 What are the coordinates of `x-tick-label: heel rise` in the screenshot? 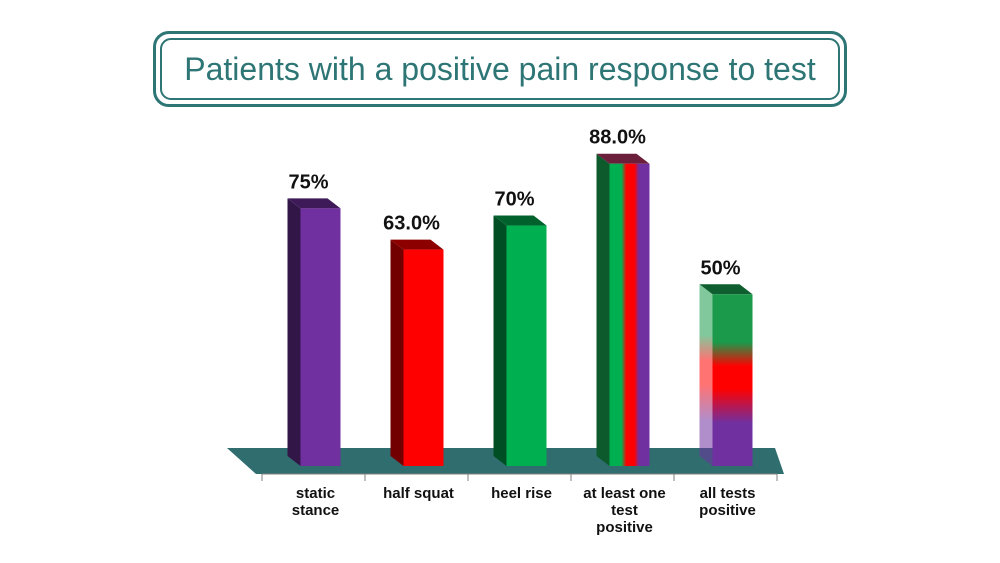 It's located at (521, 493).